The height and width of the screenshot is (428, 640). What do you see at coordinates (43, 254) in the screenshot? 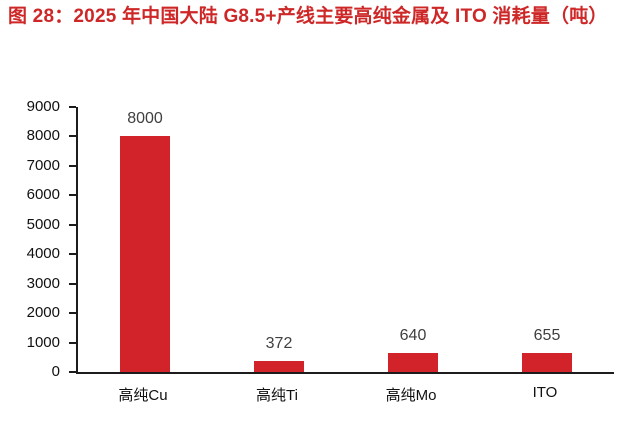
I see `y-axis-tick-label: 4000` at bounding box center [43, 254].